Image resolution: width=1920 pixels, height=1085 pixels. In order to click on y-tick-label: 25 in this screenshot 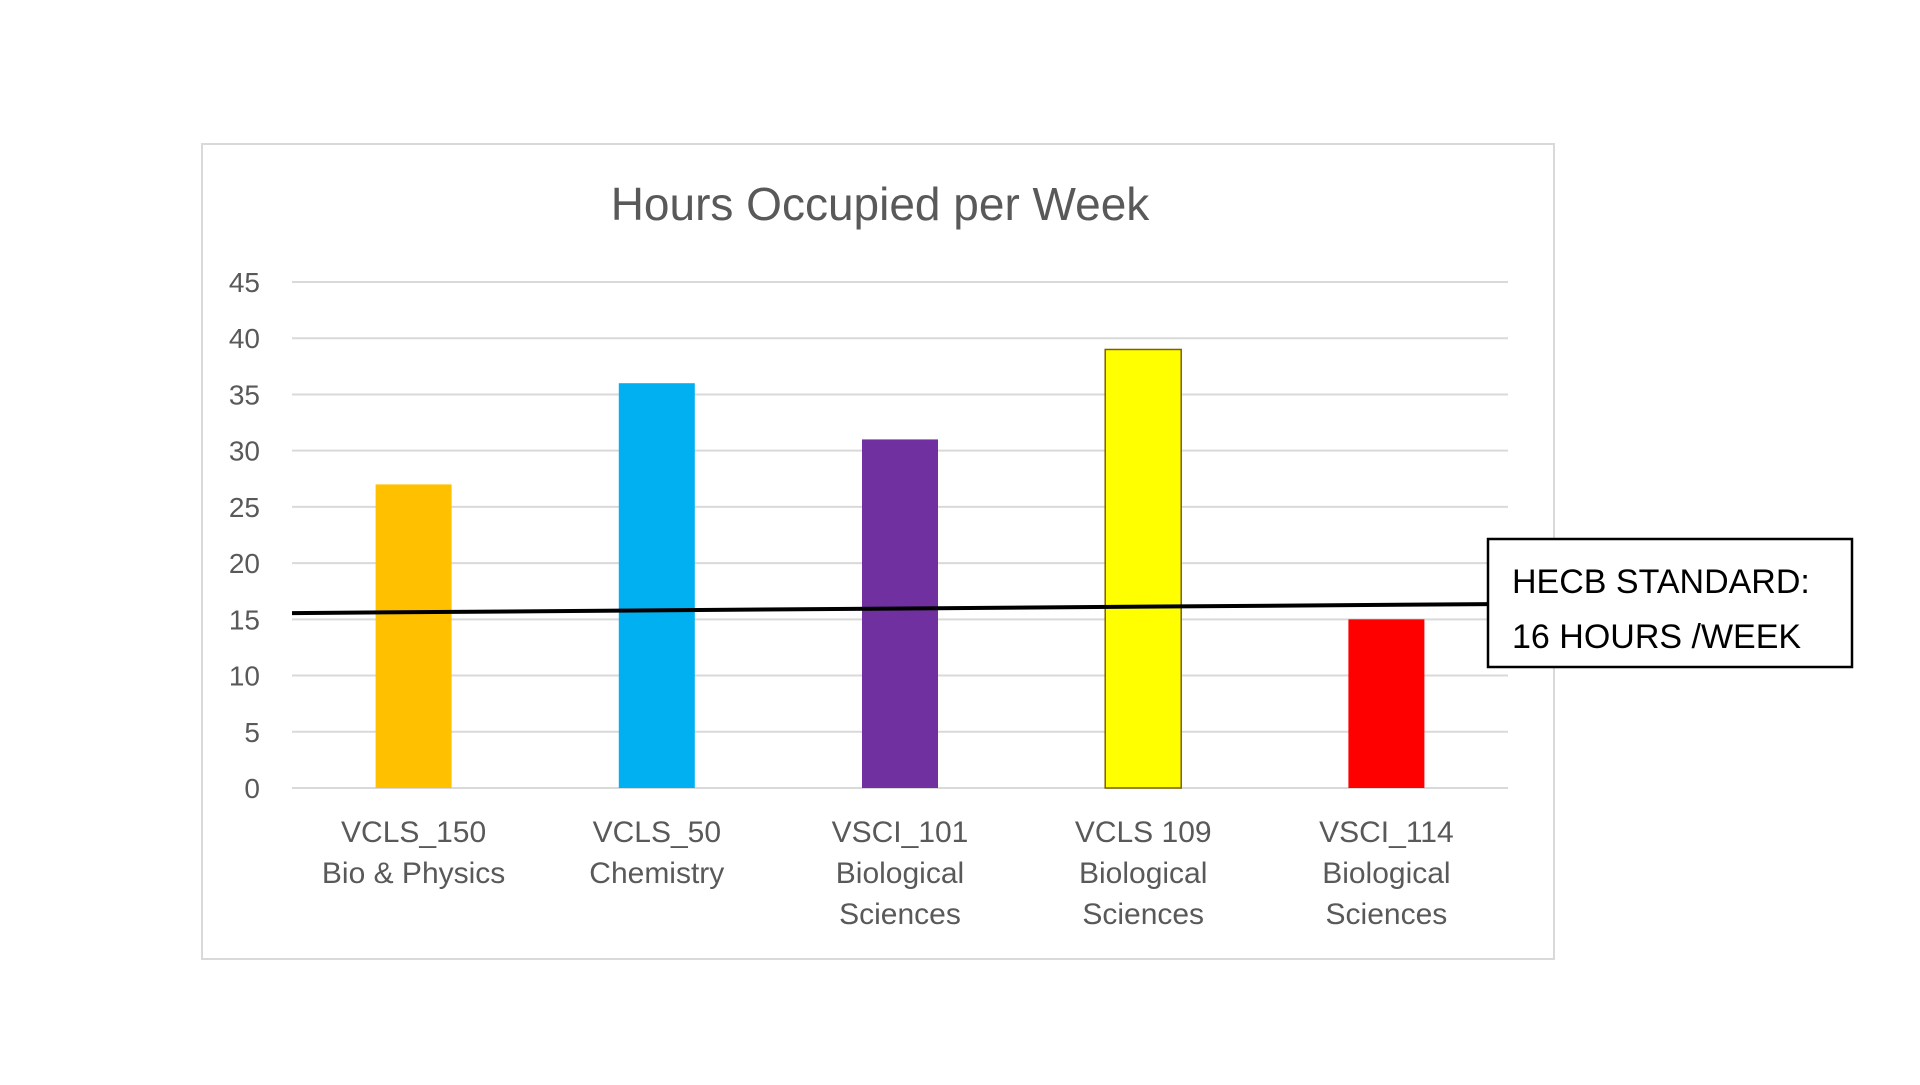, I will do `click(244, 507)`.